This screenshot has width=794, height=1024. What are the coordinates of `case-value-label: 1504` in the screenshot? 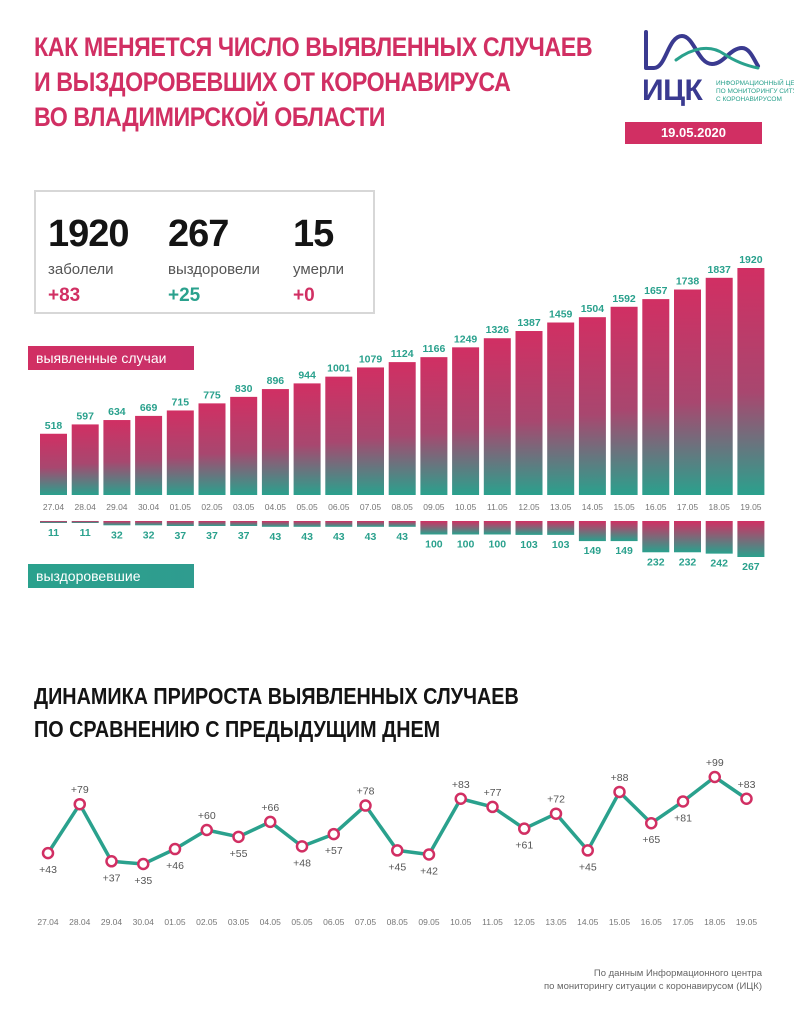 It's located at (593, 309).